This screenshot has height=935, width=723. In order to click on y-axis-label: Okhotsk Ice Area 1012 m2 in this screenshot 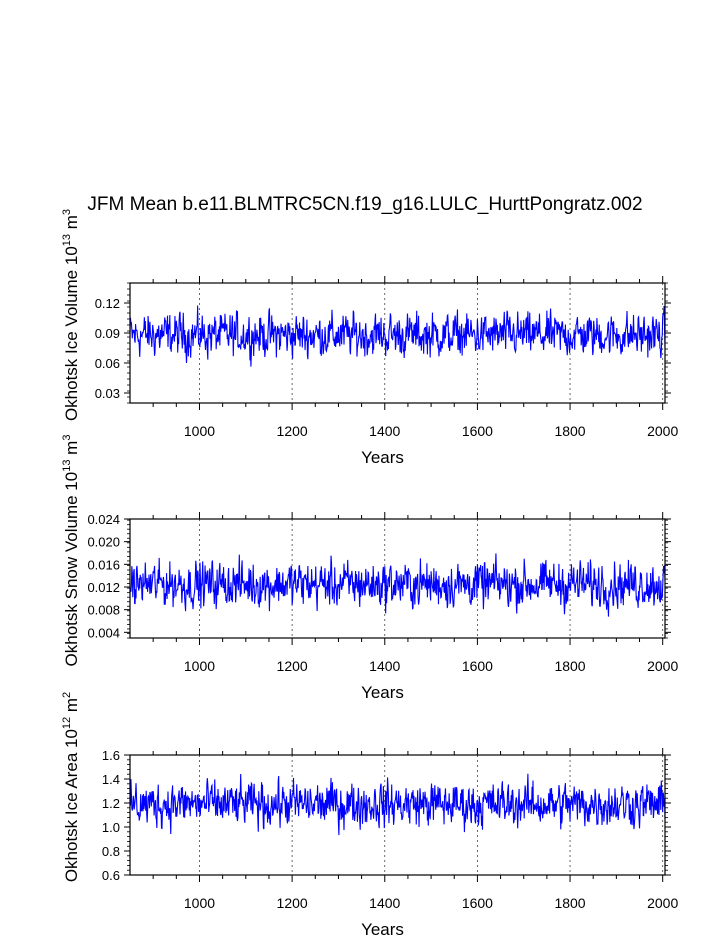, I will do `click(71, 787)`.